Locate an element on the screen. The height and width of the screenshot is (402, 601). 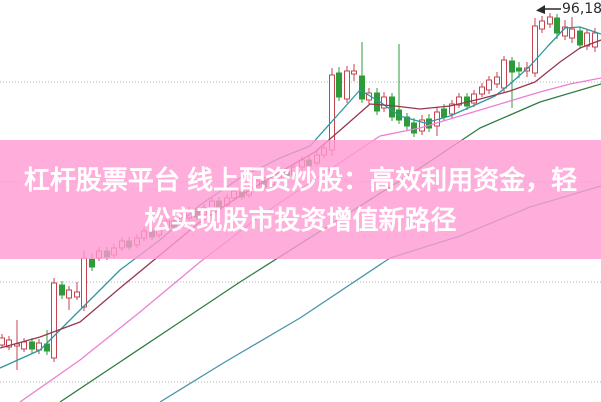
price-annotation: 96,18 is located at coordinates (568, 9).